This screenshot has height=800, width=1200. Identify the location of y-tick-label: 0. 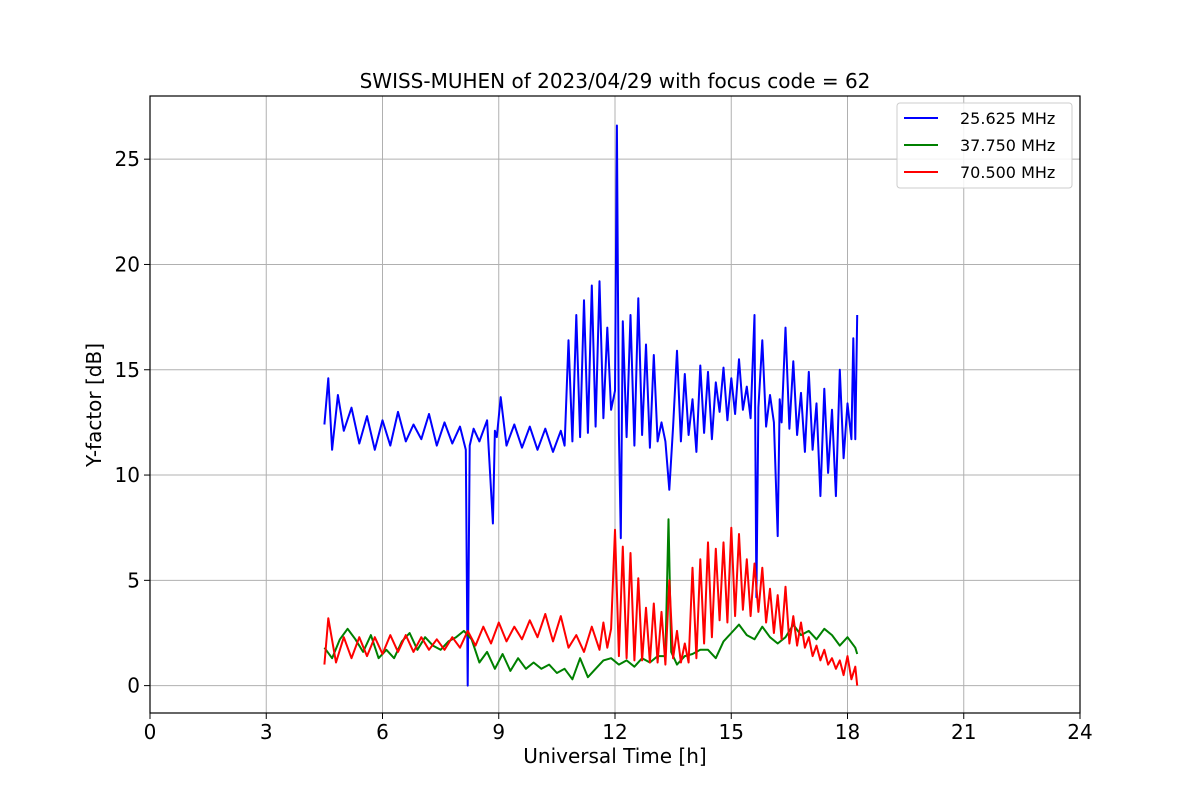
(133, 686).